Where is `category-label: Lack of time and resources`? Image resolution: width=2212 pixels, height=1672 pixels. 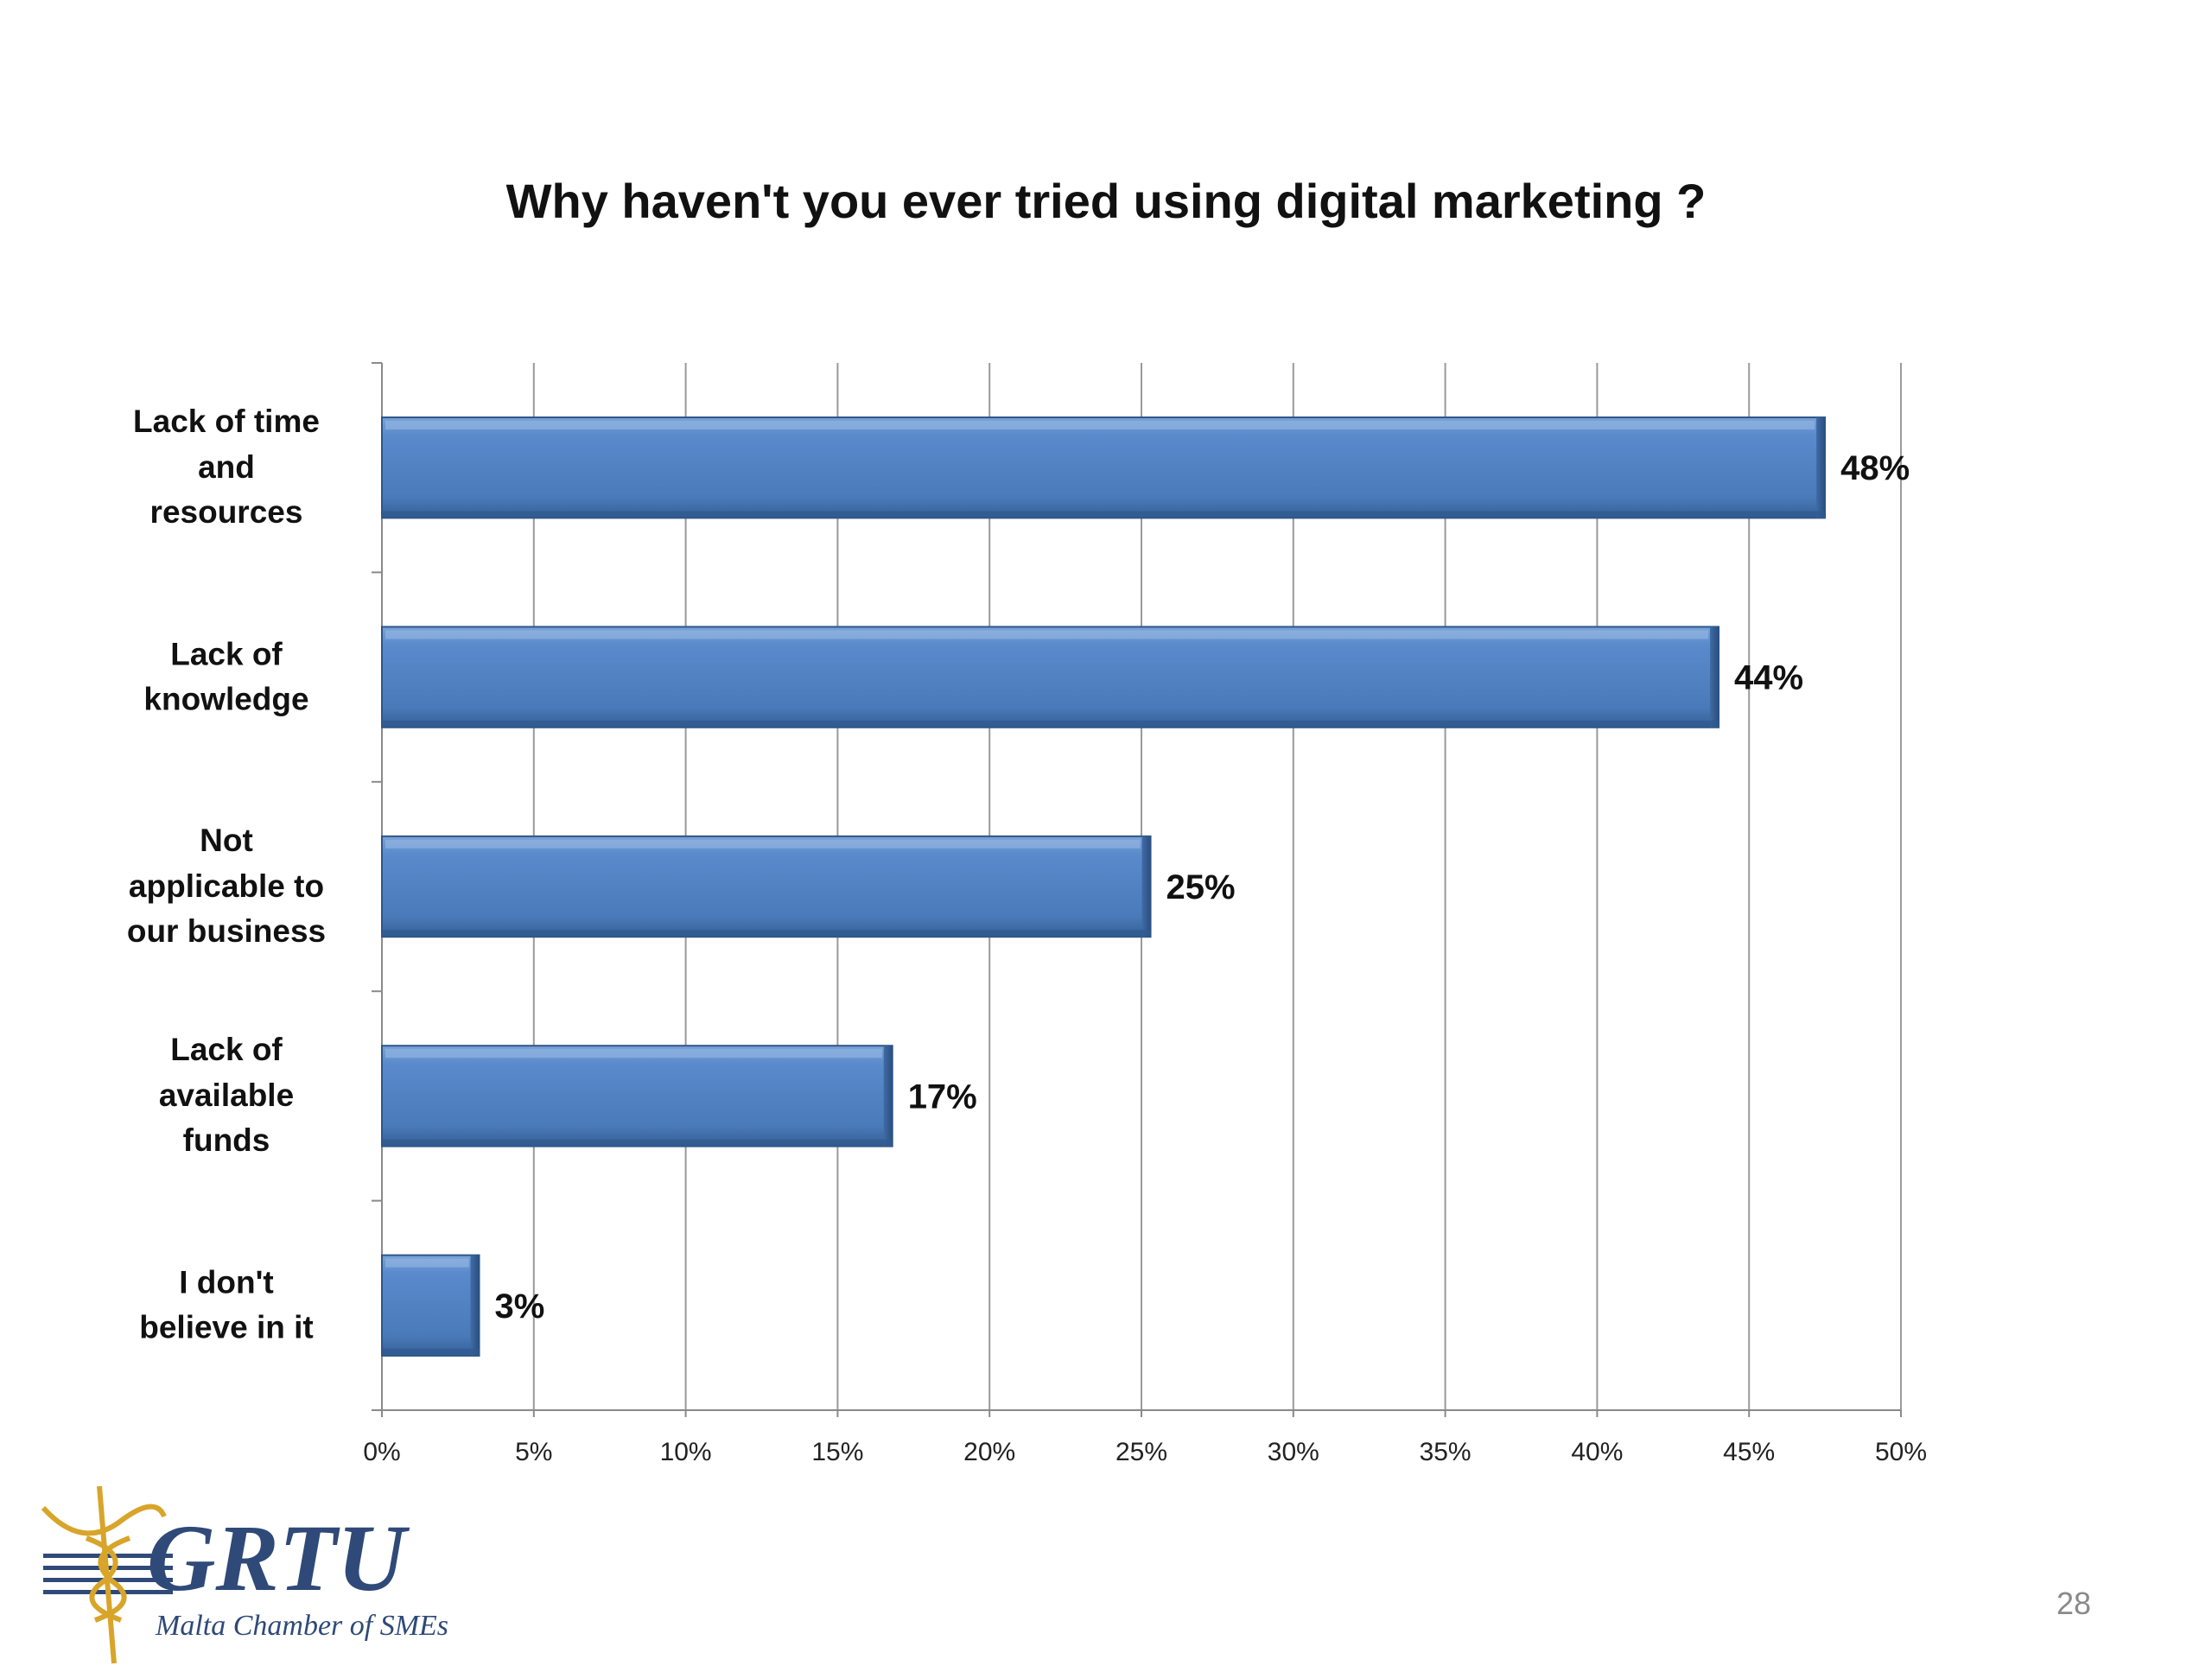 category-label: Lack of time and resources is located at coordinates (226, 467).